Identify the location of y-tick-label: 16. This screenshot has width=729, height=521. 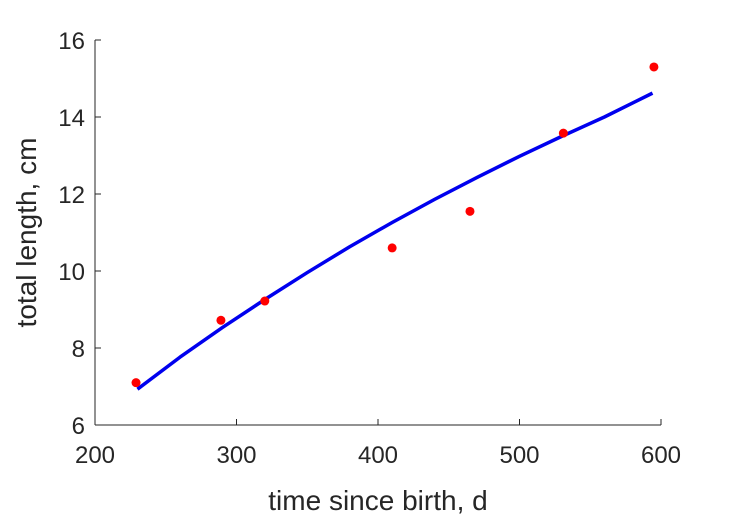
(71, 41).